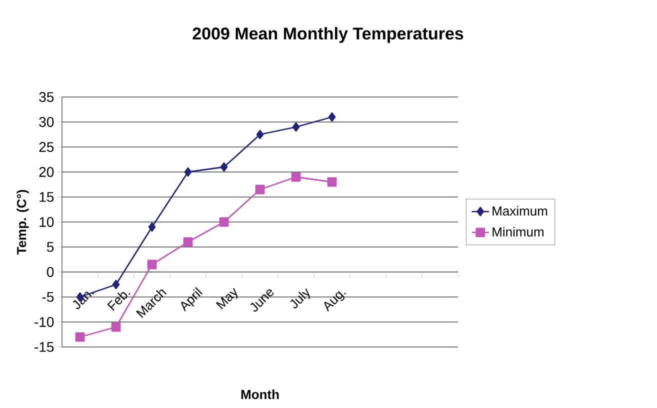 The image size is (657, 408). What do you see at coordinates (518, 231) in the screenshot?
I see `legend-label: Minimum` at bounding box center [518, 231].